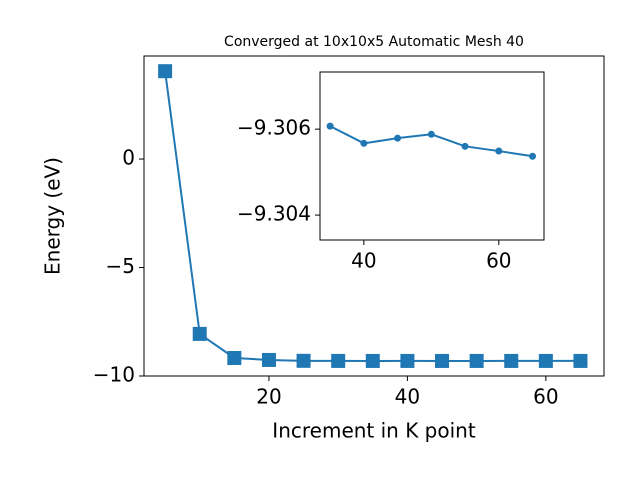 The width and height of the screenshot is (640, 480). Describe the element at coordinates (274, 214) in the screenshot. I see `y-tick-label: −9.304` at that location.